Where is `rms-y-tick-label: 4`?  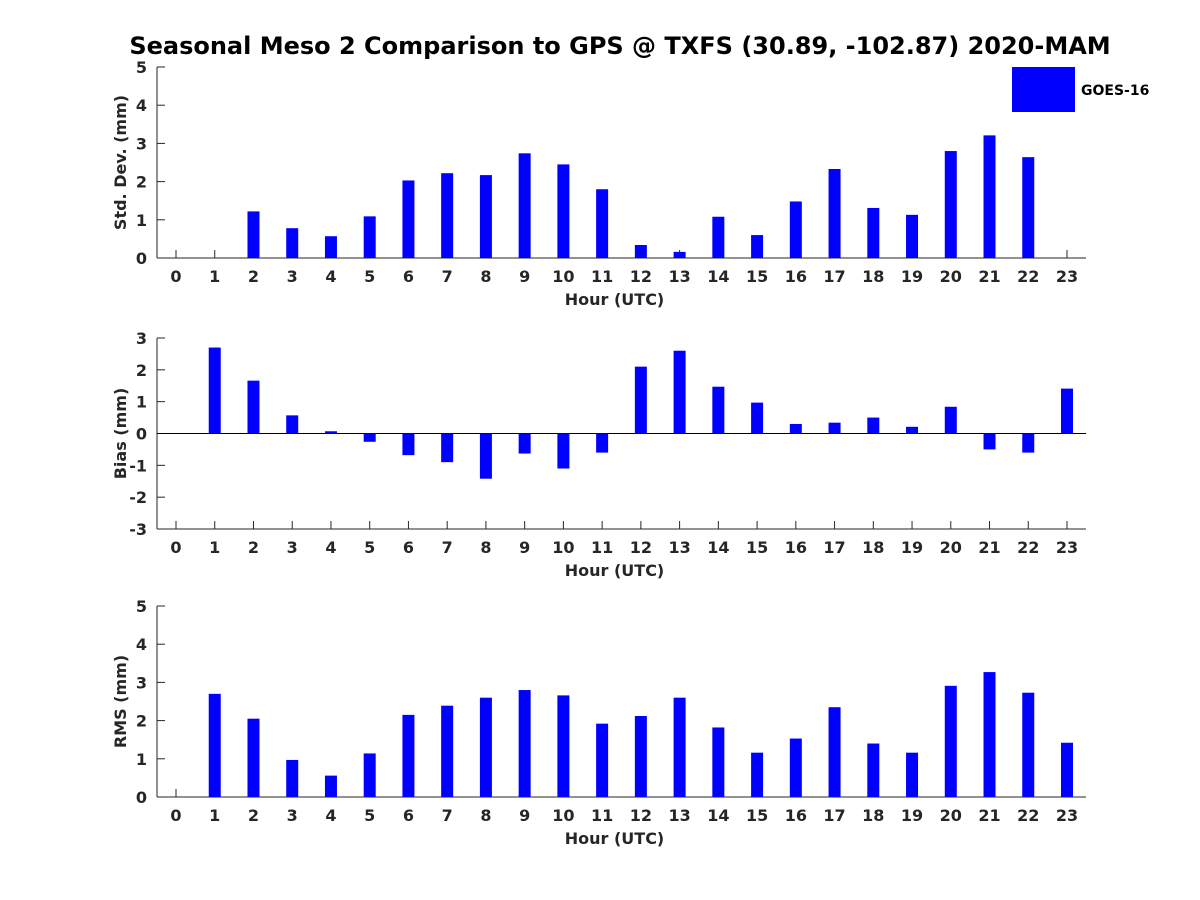
rms-y-tick-label: 4 is located at coordinates (141, 644).